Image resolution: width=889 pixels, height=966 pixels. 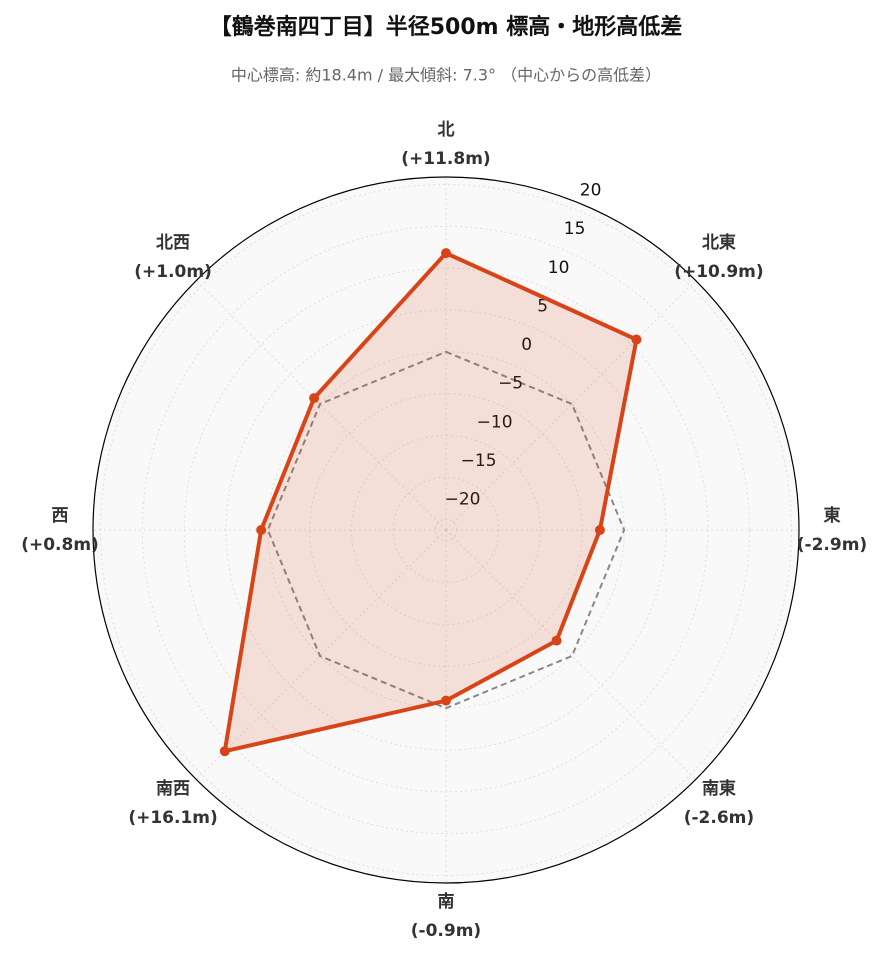 I want to click on r-tick-label: −5, so click(x=510, y=384).